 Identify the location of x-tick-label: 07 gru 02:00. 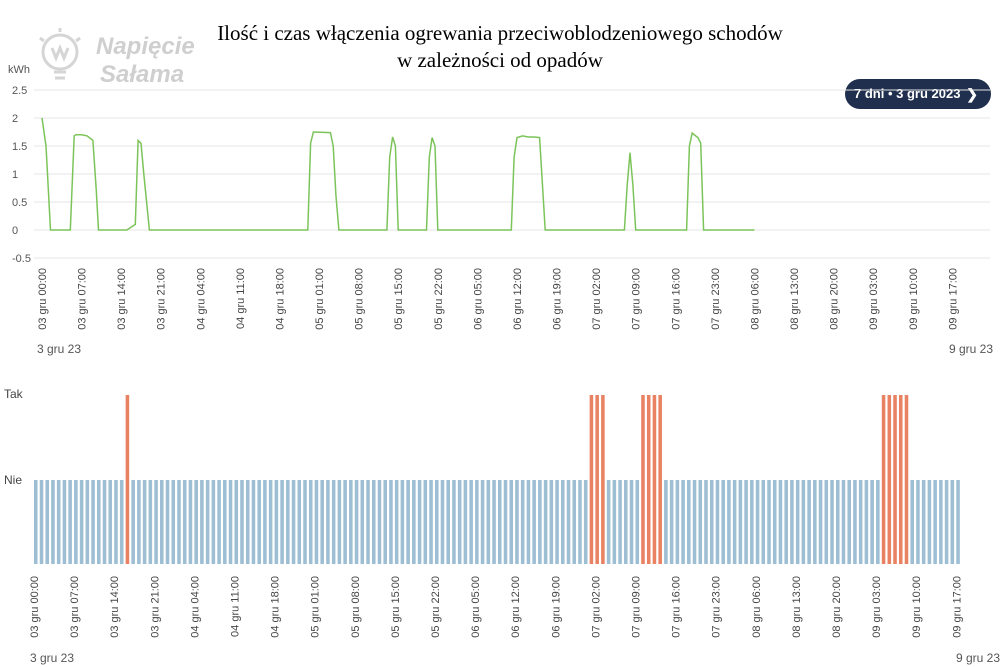
(596, 607).